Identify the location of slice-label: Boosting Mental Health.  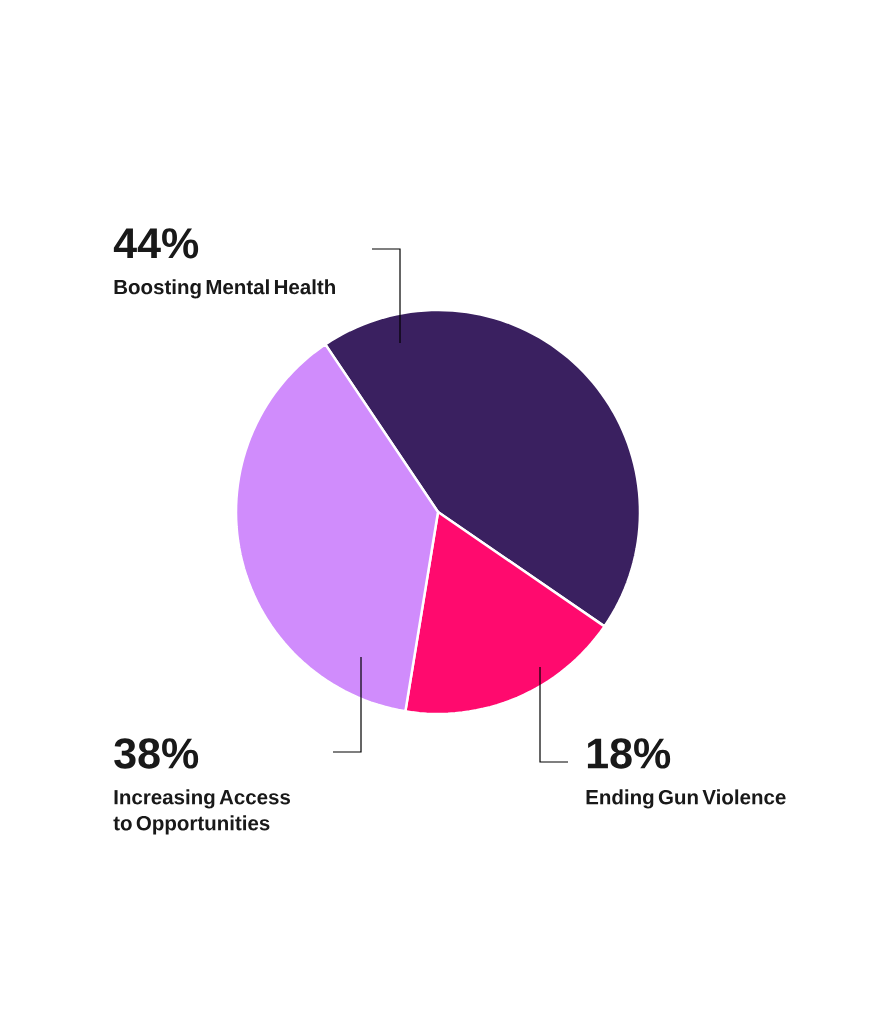
(224, 289).